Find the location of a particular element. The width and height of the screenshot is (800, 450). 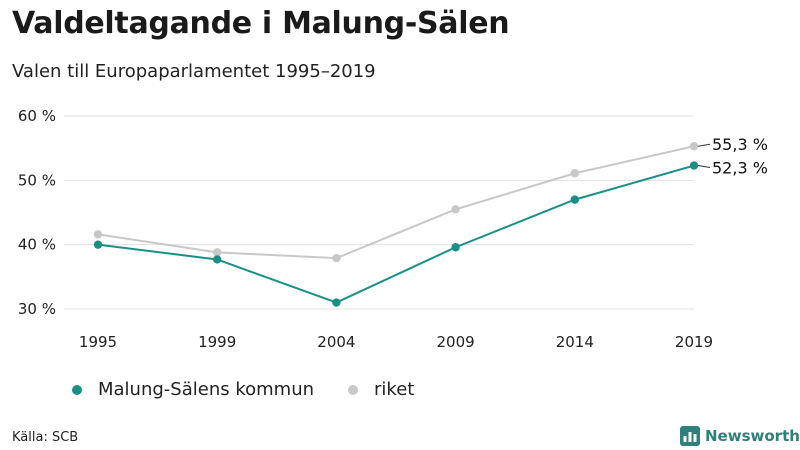

legend-item-riket: riket is located at coordinates (381, 389).